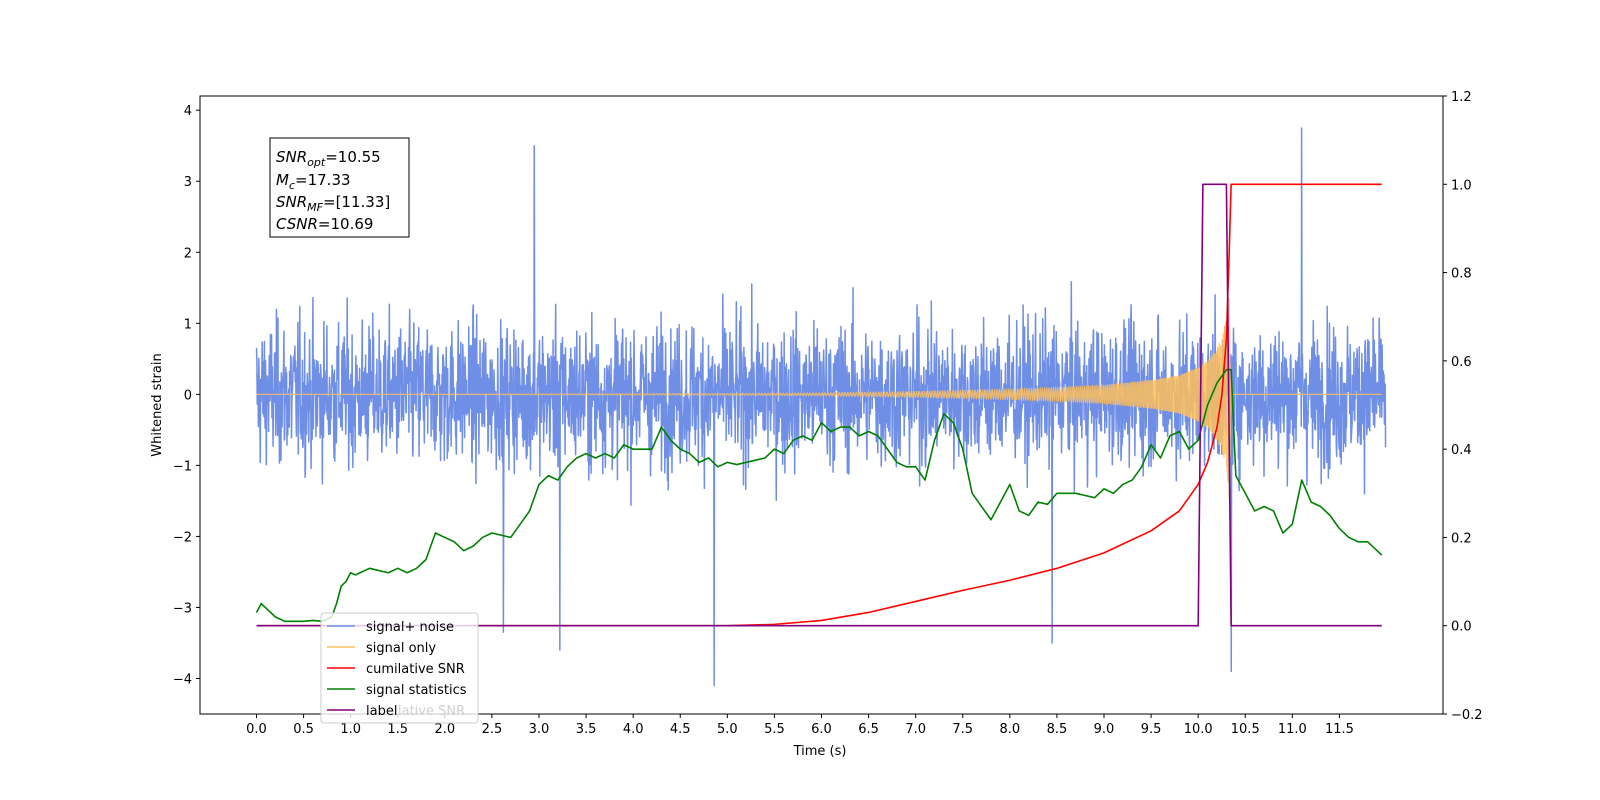 The height and width of the screenshot is (800, 1600). Describe the element at coordinates (1461, 362) in the screenshot. I see `y-right-tick-label: 0.6` at that location.